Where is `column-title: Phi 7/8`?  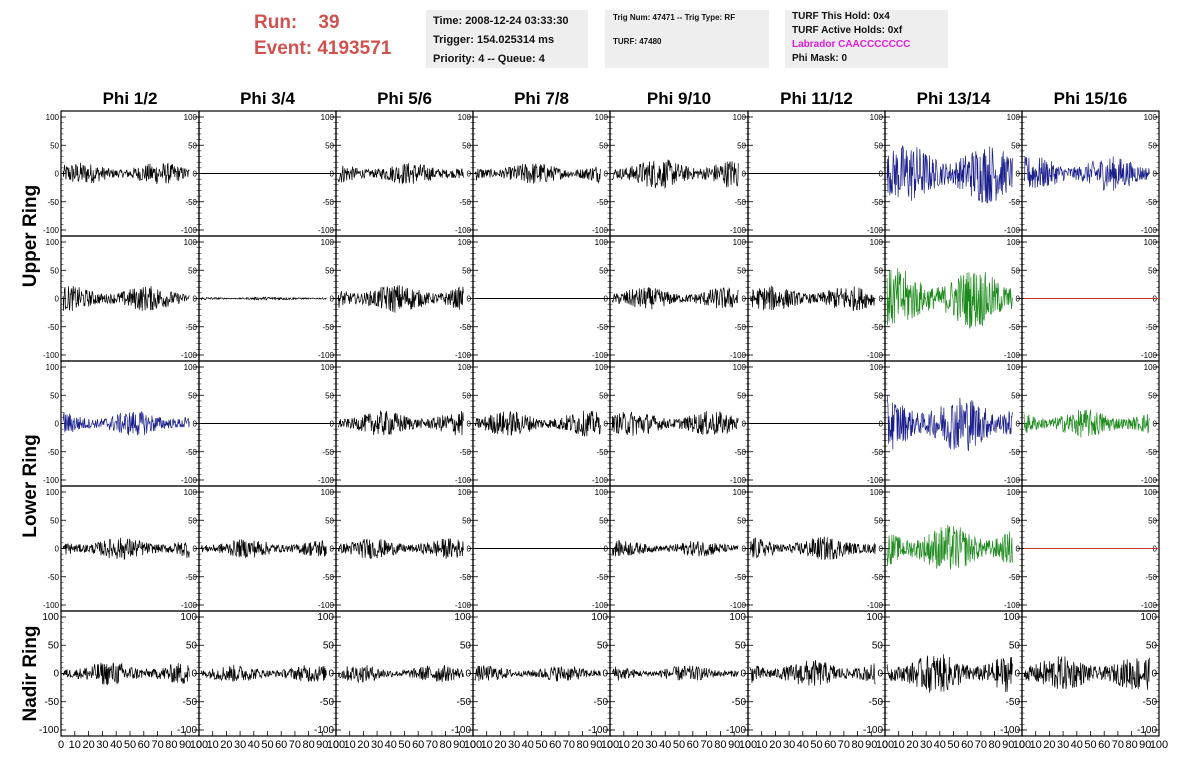
column-title: Phi 7/8 is located at coordinates (541, 98).